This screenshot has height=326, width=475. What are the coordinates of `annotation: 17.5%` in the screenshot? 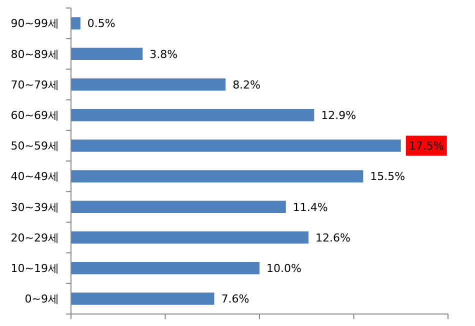 It's located at (426, 146).